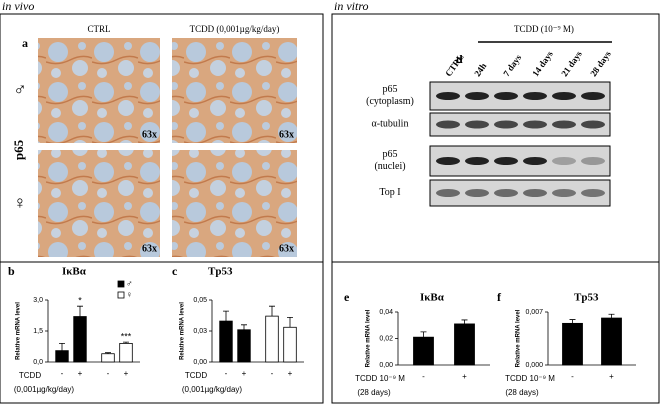 This screenshot has width=660, height=405. What do you see at coordinates (18, 6) in the screenshot?
I see `section-label: in vivo` at bounding box center [18, 6].